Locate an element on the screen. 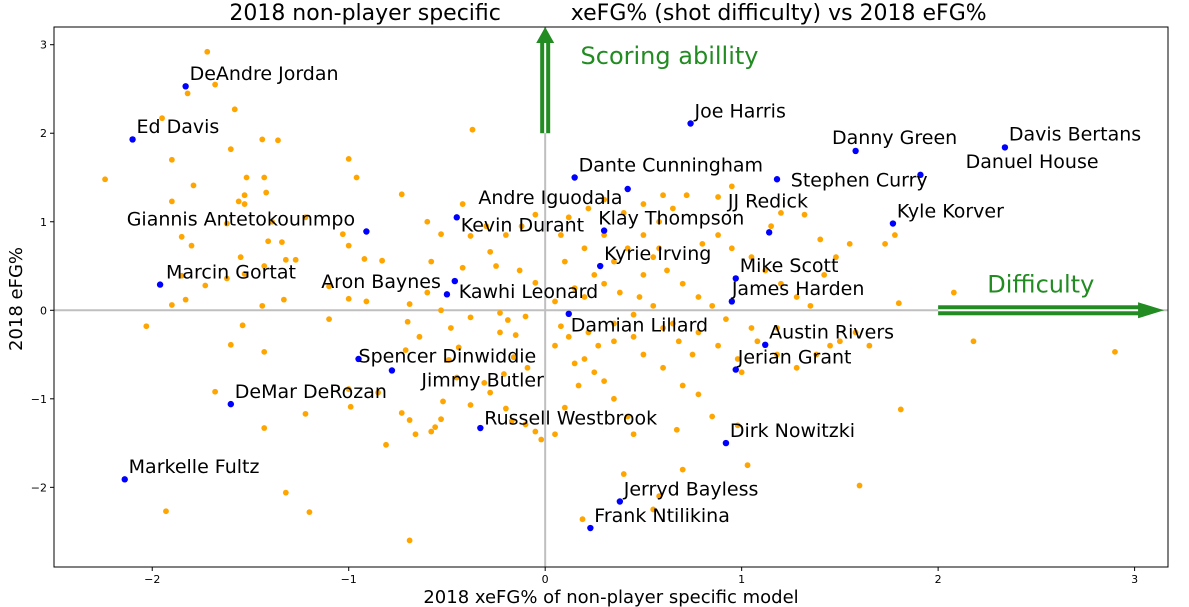 This screenshot has height=607, width=1189. y-tick-label: 3 is located at coordinates (43, 45).